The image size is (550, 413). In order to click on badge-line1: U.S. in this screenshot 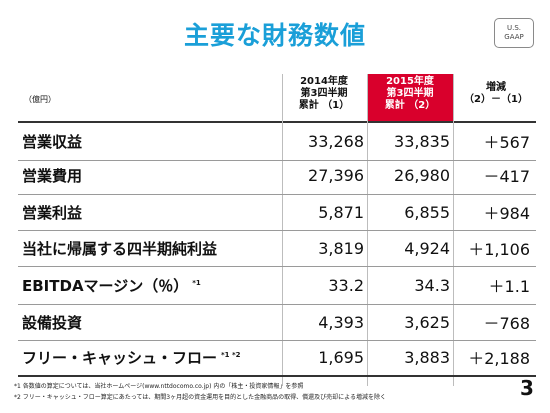, I will do `click(514, 28)`.